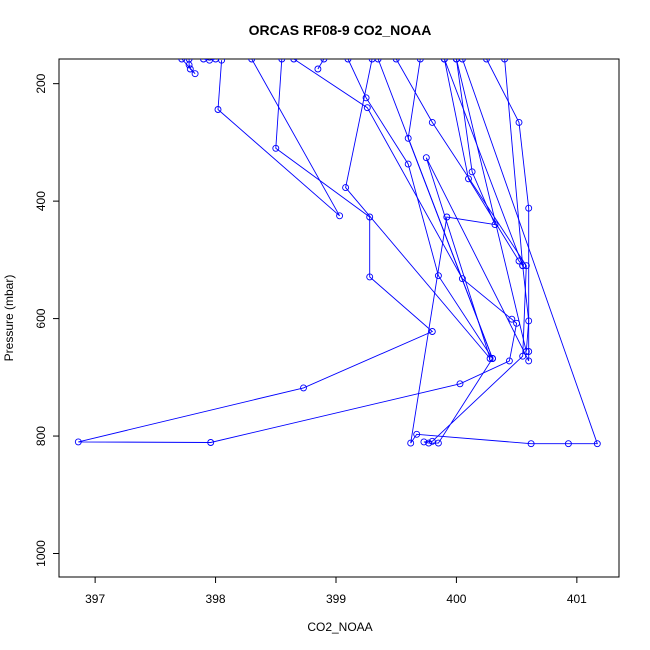  I want to click on y-tick-label: 800, so click(41, 436).